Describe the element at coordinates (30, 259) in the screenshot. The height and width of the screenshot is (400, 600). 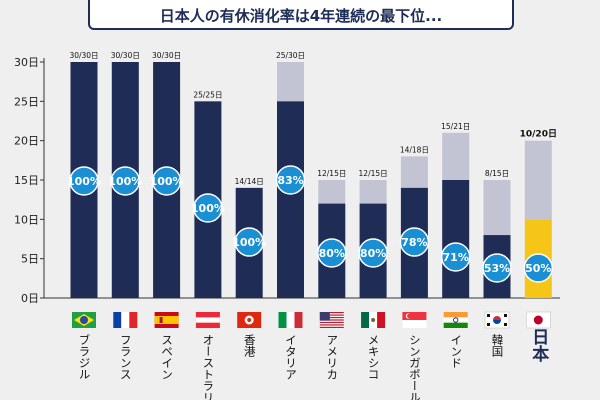
I see `y-tick-label: 5日` at that location.